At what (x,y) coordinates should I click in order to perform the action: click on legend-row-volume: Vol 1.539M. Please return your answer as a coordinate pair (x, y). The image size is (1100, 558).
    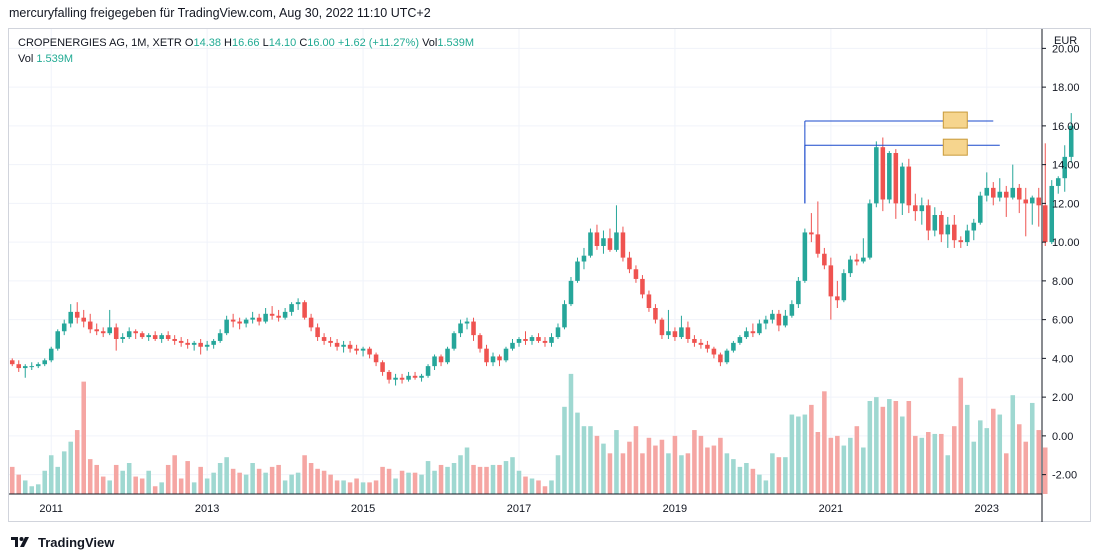
    Looking at the image, I should click on (246, 59).